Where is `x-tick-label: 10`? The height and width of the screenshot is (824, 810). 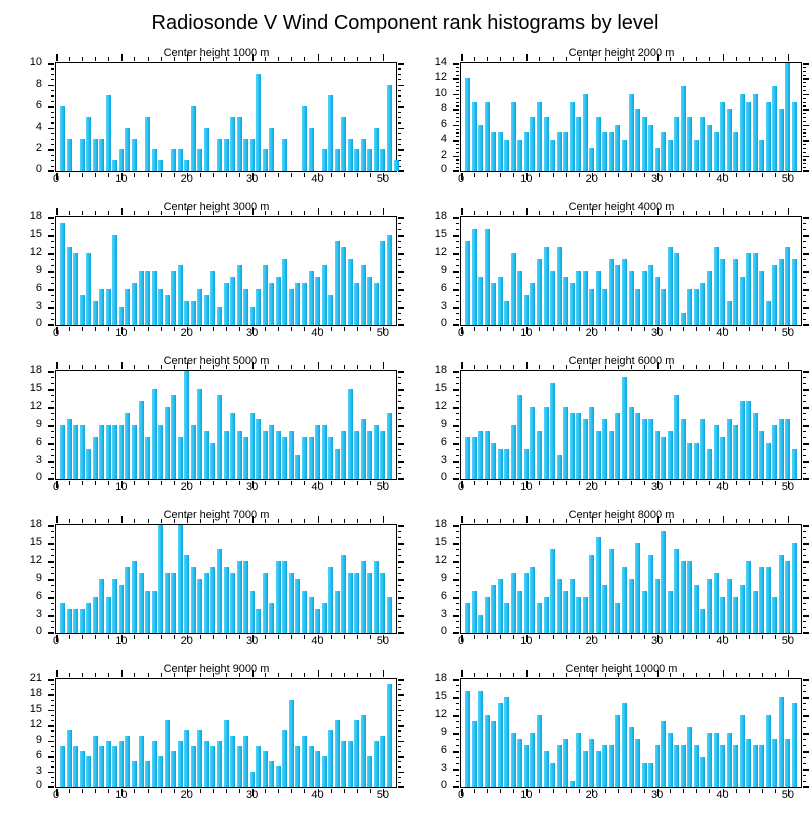 x-tick-label: 10 is located at coordinates (121, 333).